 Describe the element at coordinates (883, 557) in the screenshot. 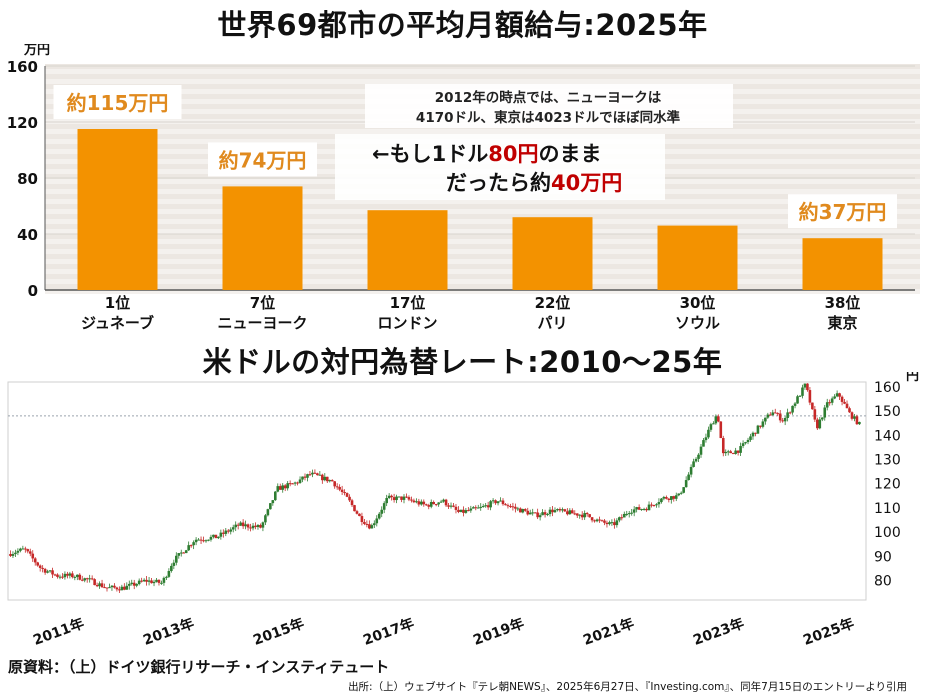

I see `y-tick-label: 90` at that location.